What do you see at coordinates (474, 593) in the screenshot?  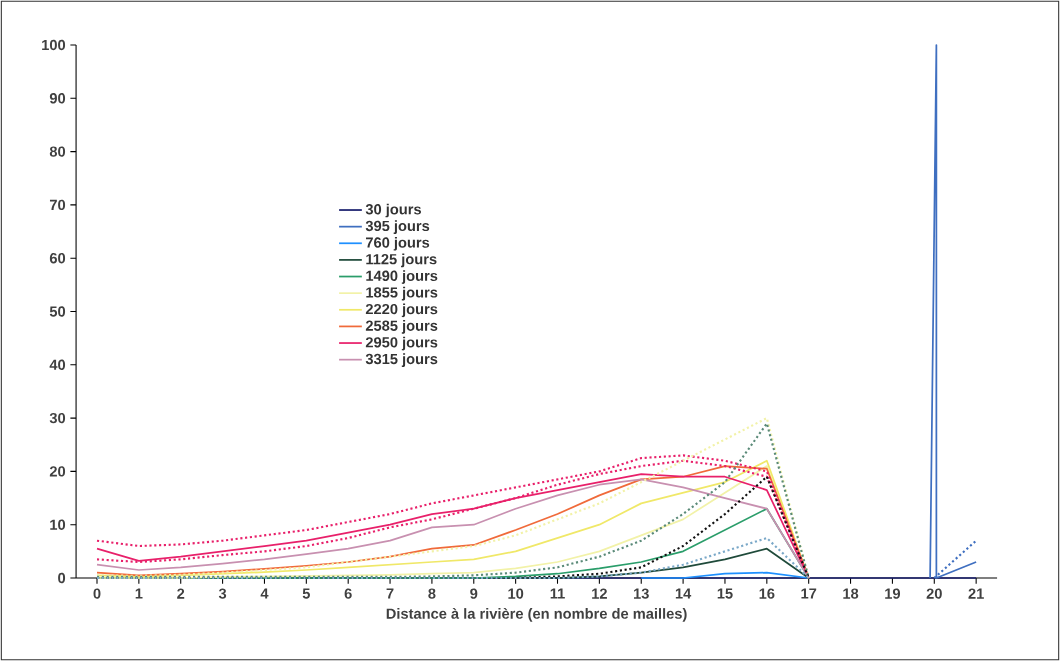 I see `x-tick-label: 9` at bounding box center [474, 593].